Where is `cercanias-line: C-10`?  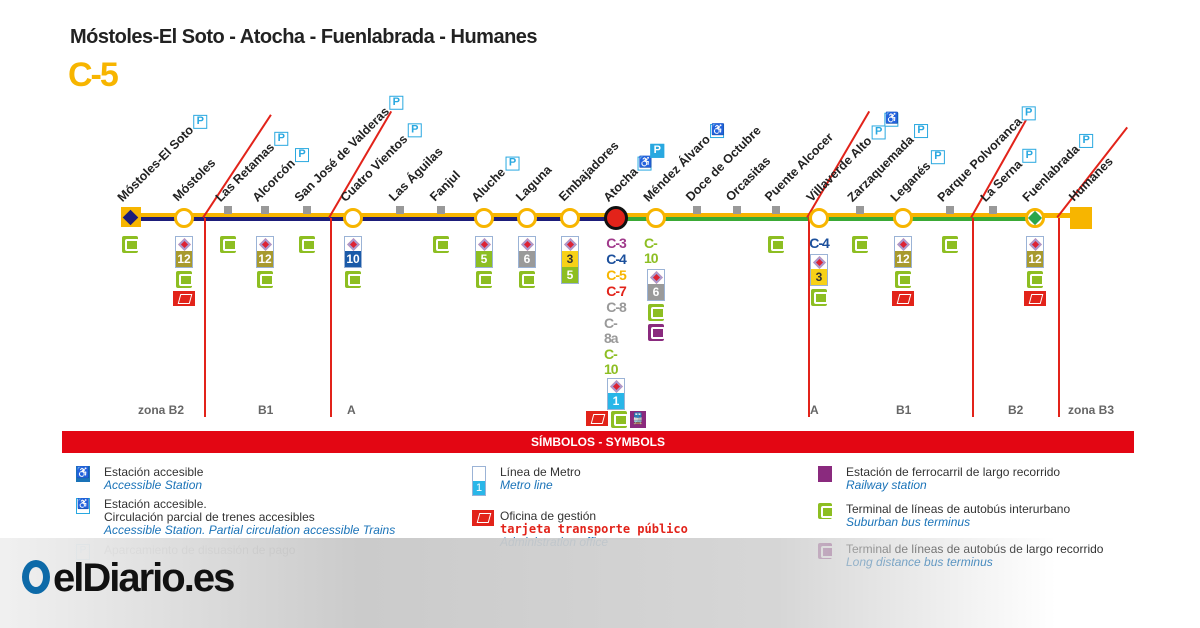
cercanias-line: C-10 is located at coordinates (651, 250).